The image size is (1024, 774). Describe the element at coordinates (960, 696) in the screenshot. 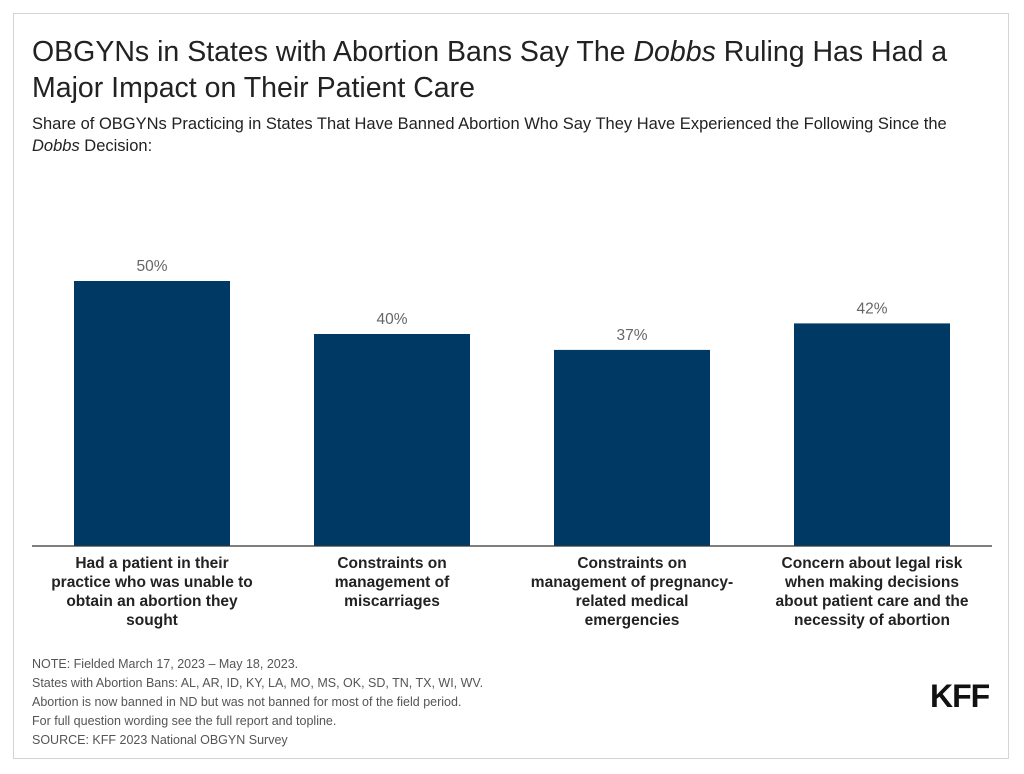

I see `kff-logo: KFF` at that location.